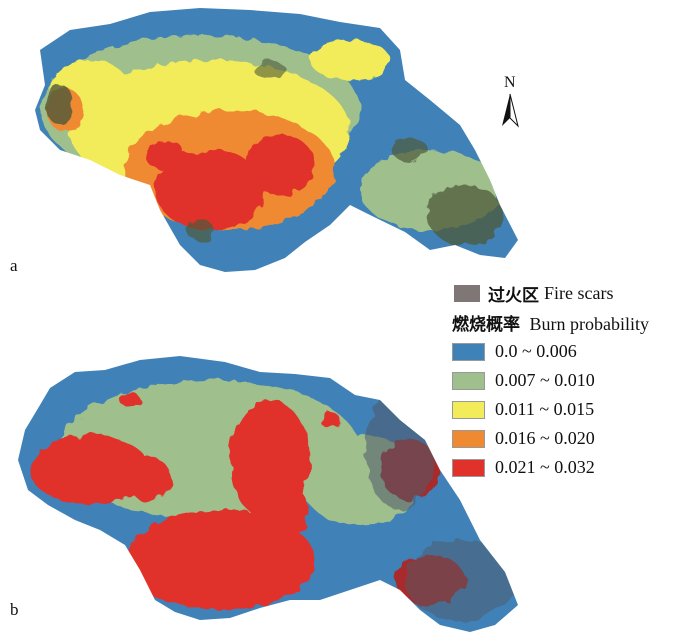 The height and width of the screenshot is (635, 700). What do you see at coordinates (14, 609) in the screenshot?
I see `panel-label-b: b` at bounding box center [14, 609].